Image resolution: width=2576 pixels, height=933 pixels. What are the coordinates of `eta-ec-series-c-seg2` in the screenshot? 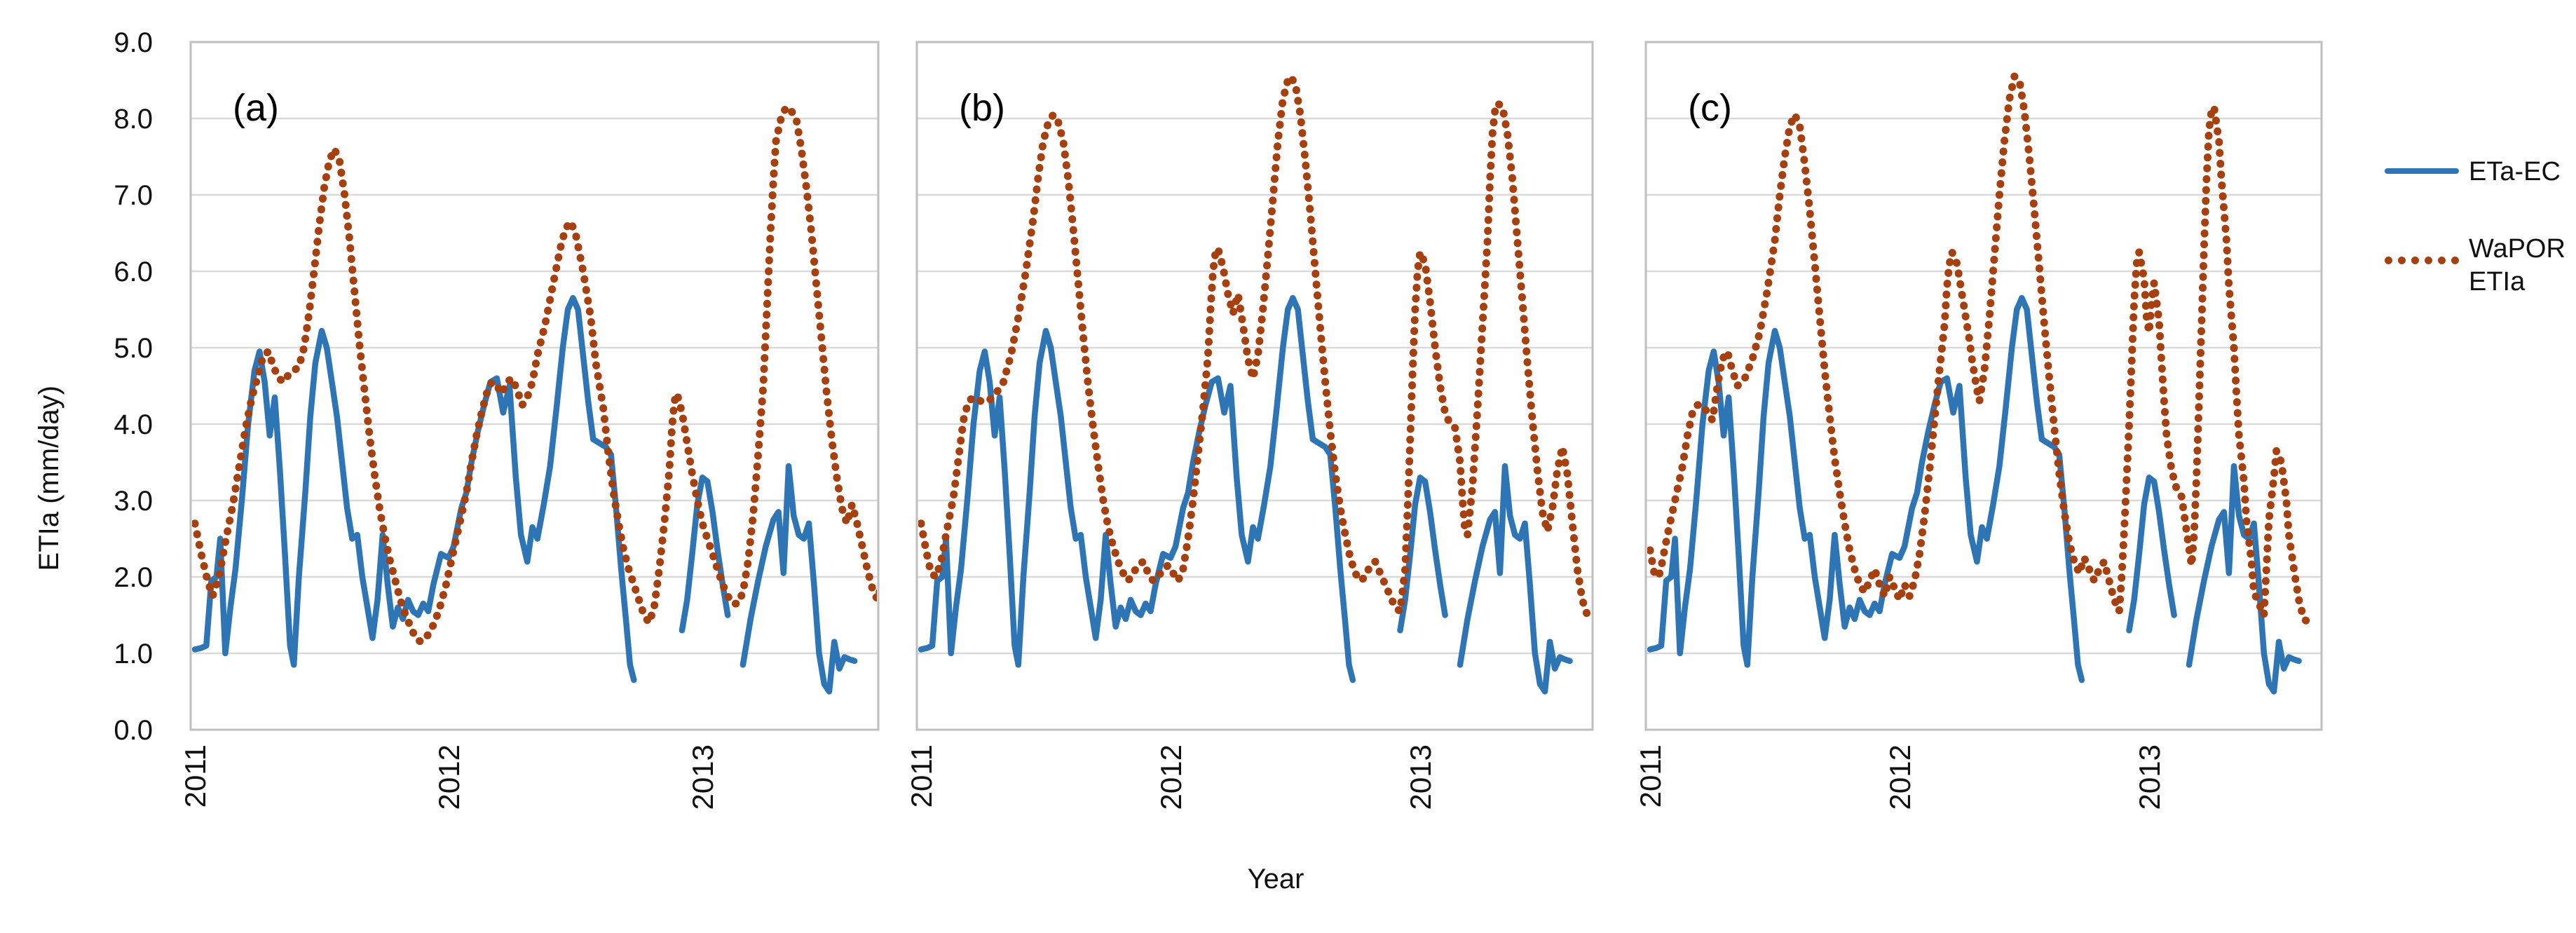 It's located at (2151, 555).